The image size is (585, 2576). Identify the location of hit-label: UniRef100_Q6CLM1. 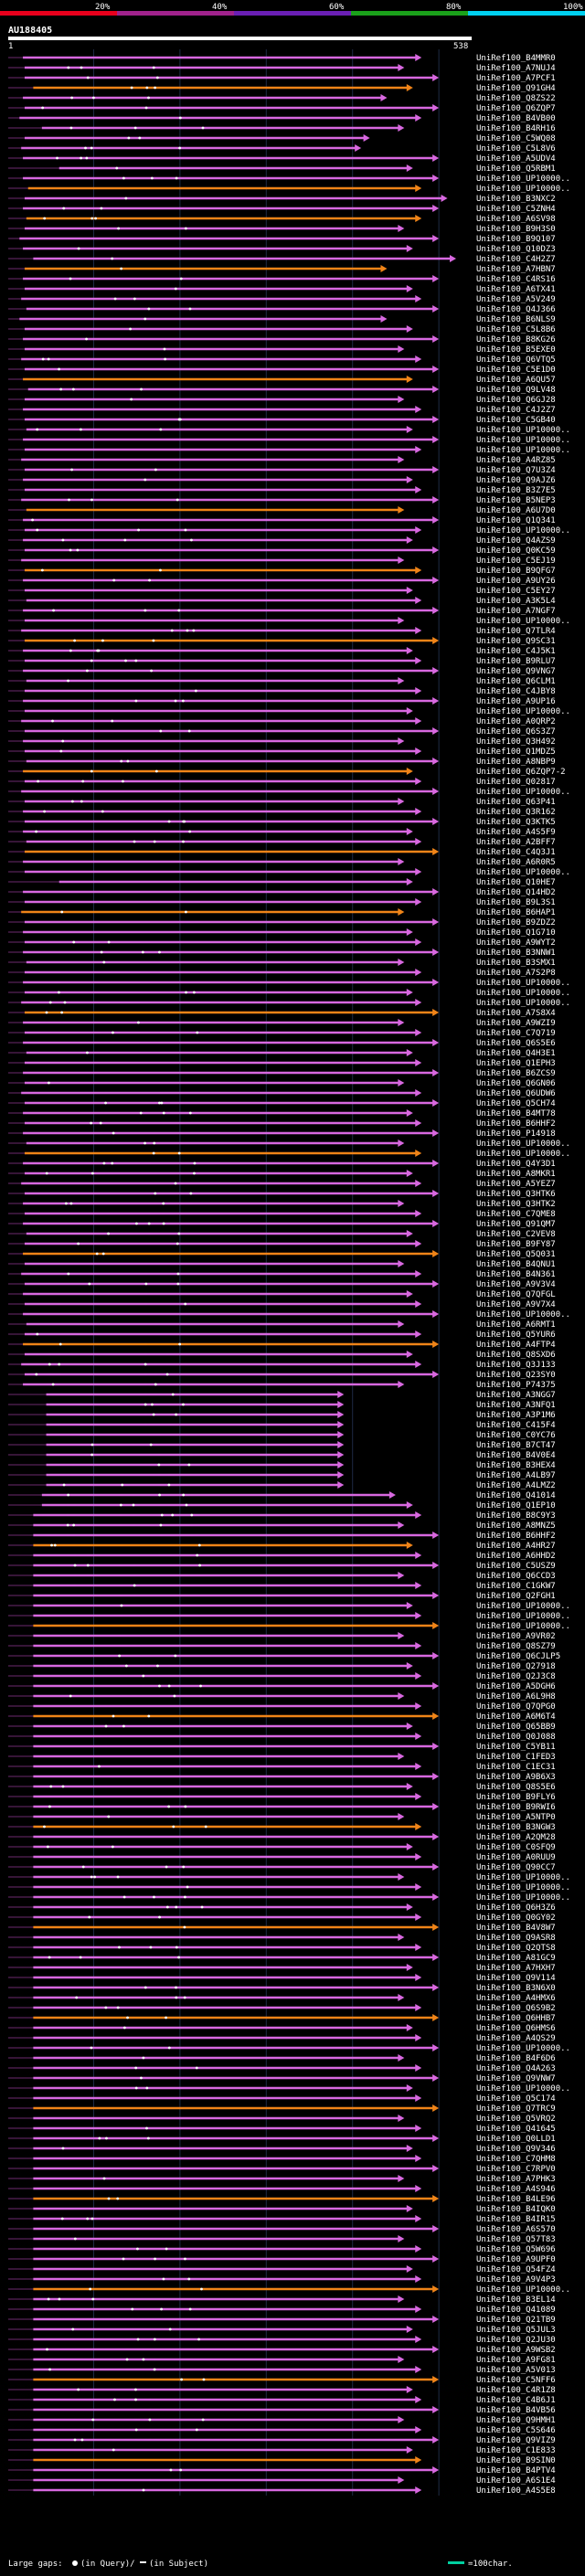
(516, 681).